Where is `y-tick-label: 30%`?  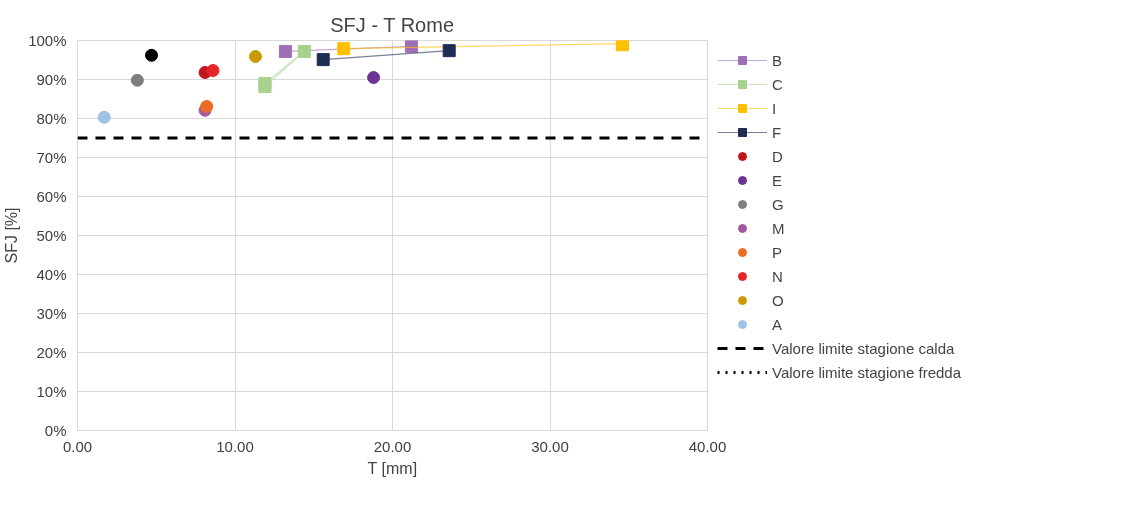
y-tick-label: 30% is located at coordinates (51, 313).